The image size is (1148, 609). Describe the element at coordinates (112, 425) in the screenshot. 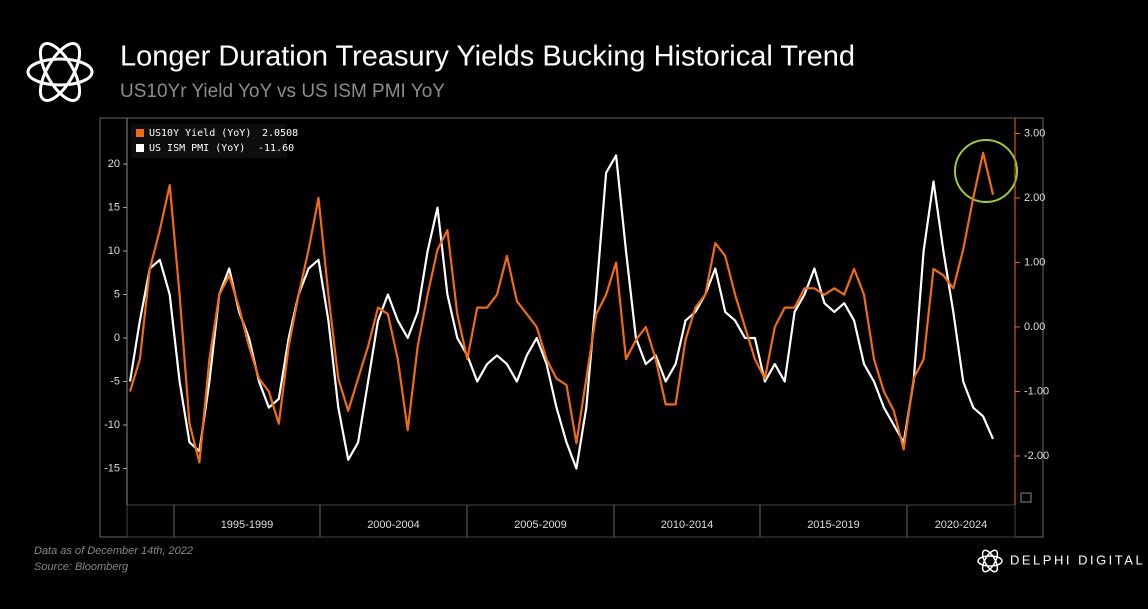

I see `y-tick-label: -10` at that location.